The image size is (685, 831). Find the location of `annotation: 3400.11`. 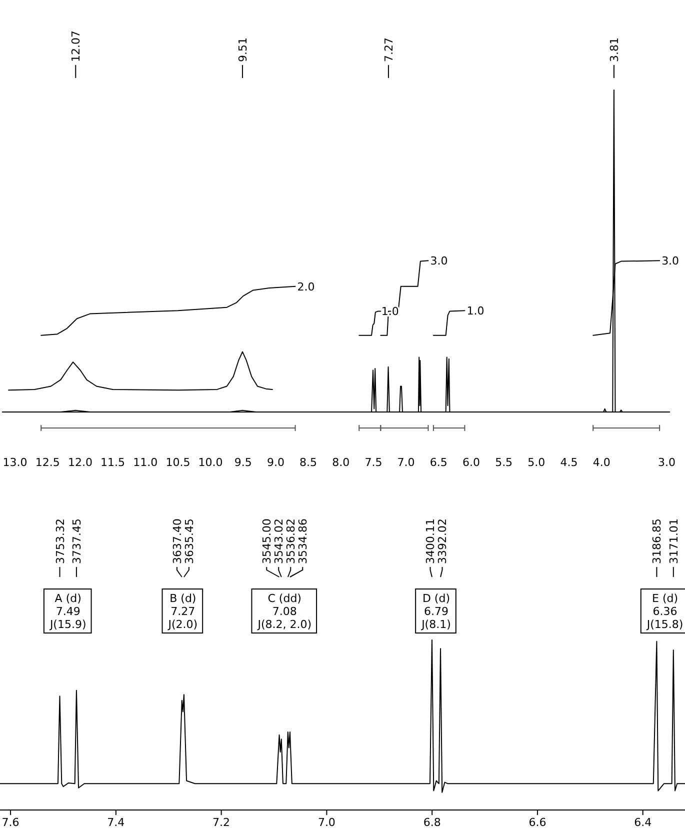

annotation: 3400.11 is located at coordinates (431, 541).